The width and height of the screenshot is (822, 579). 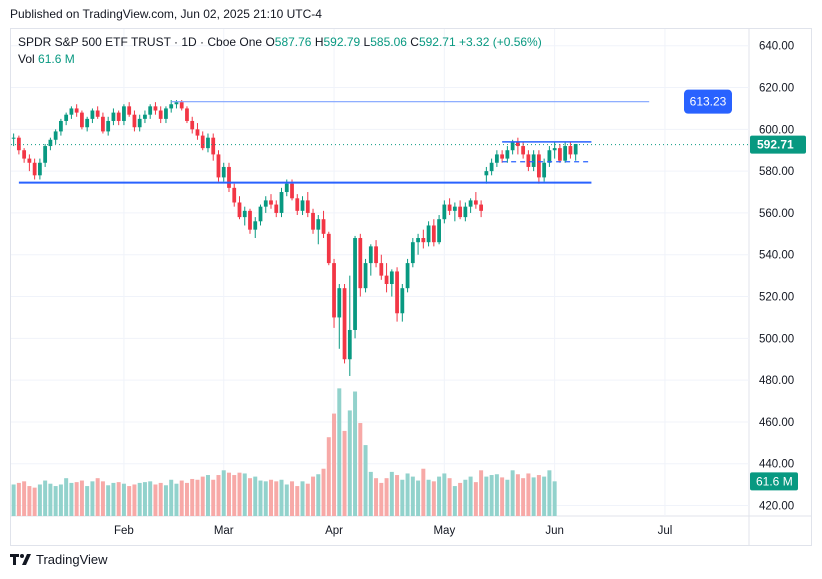 What do you see at coordinates (20, 559) in the screenshot?
I see `tradingview-logo-icon` at bounding box center [20, 559].